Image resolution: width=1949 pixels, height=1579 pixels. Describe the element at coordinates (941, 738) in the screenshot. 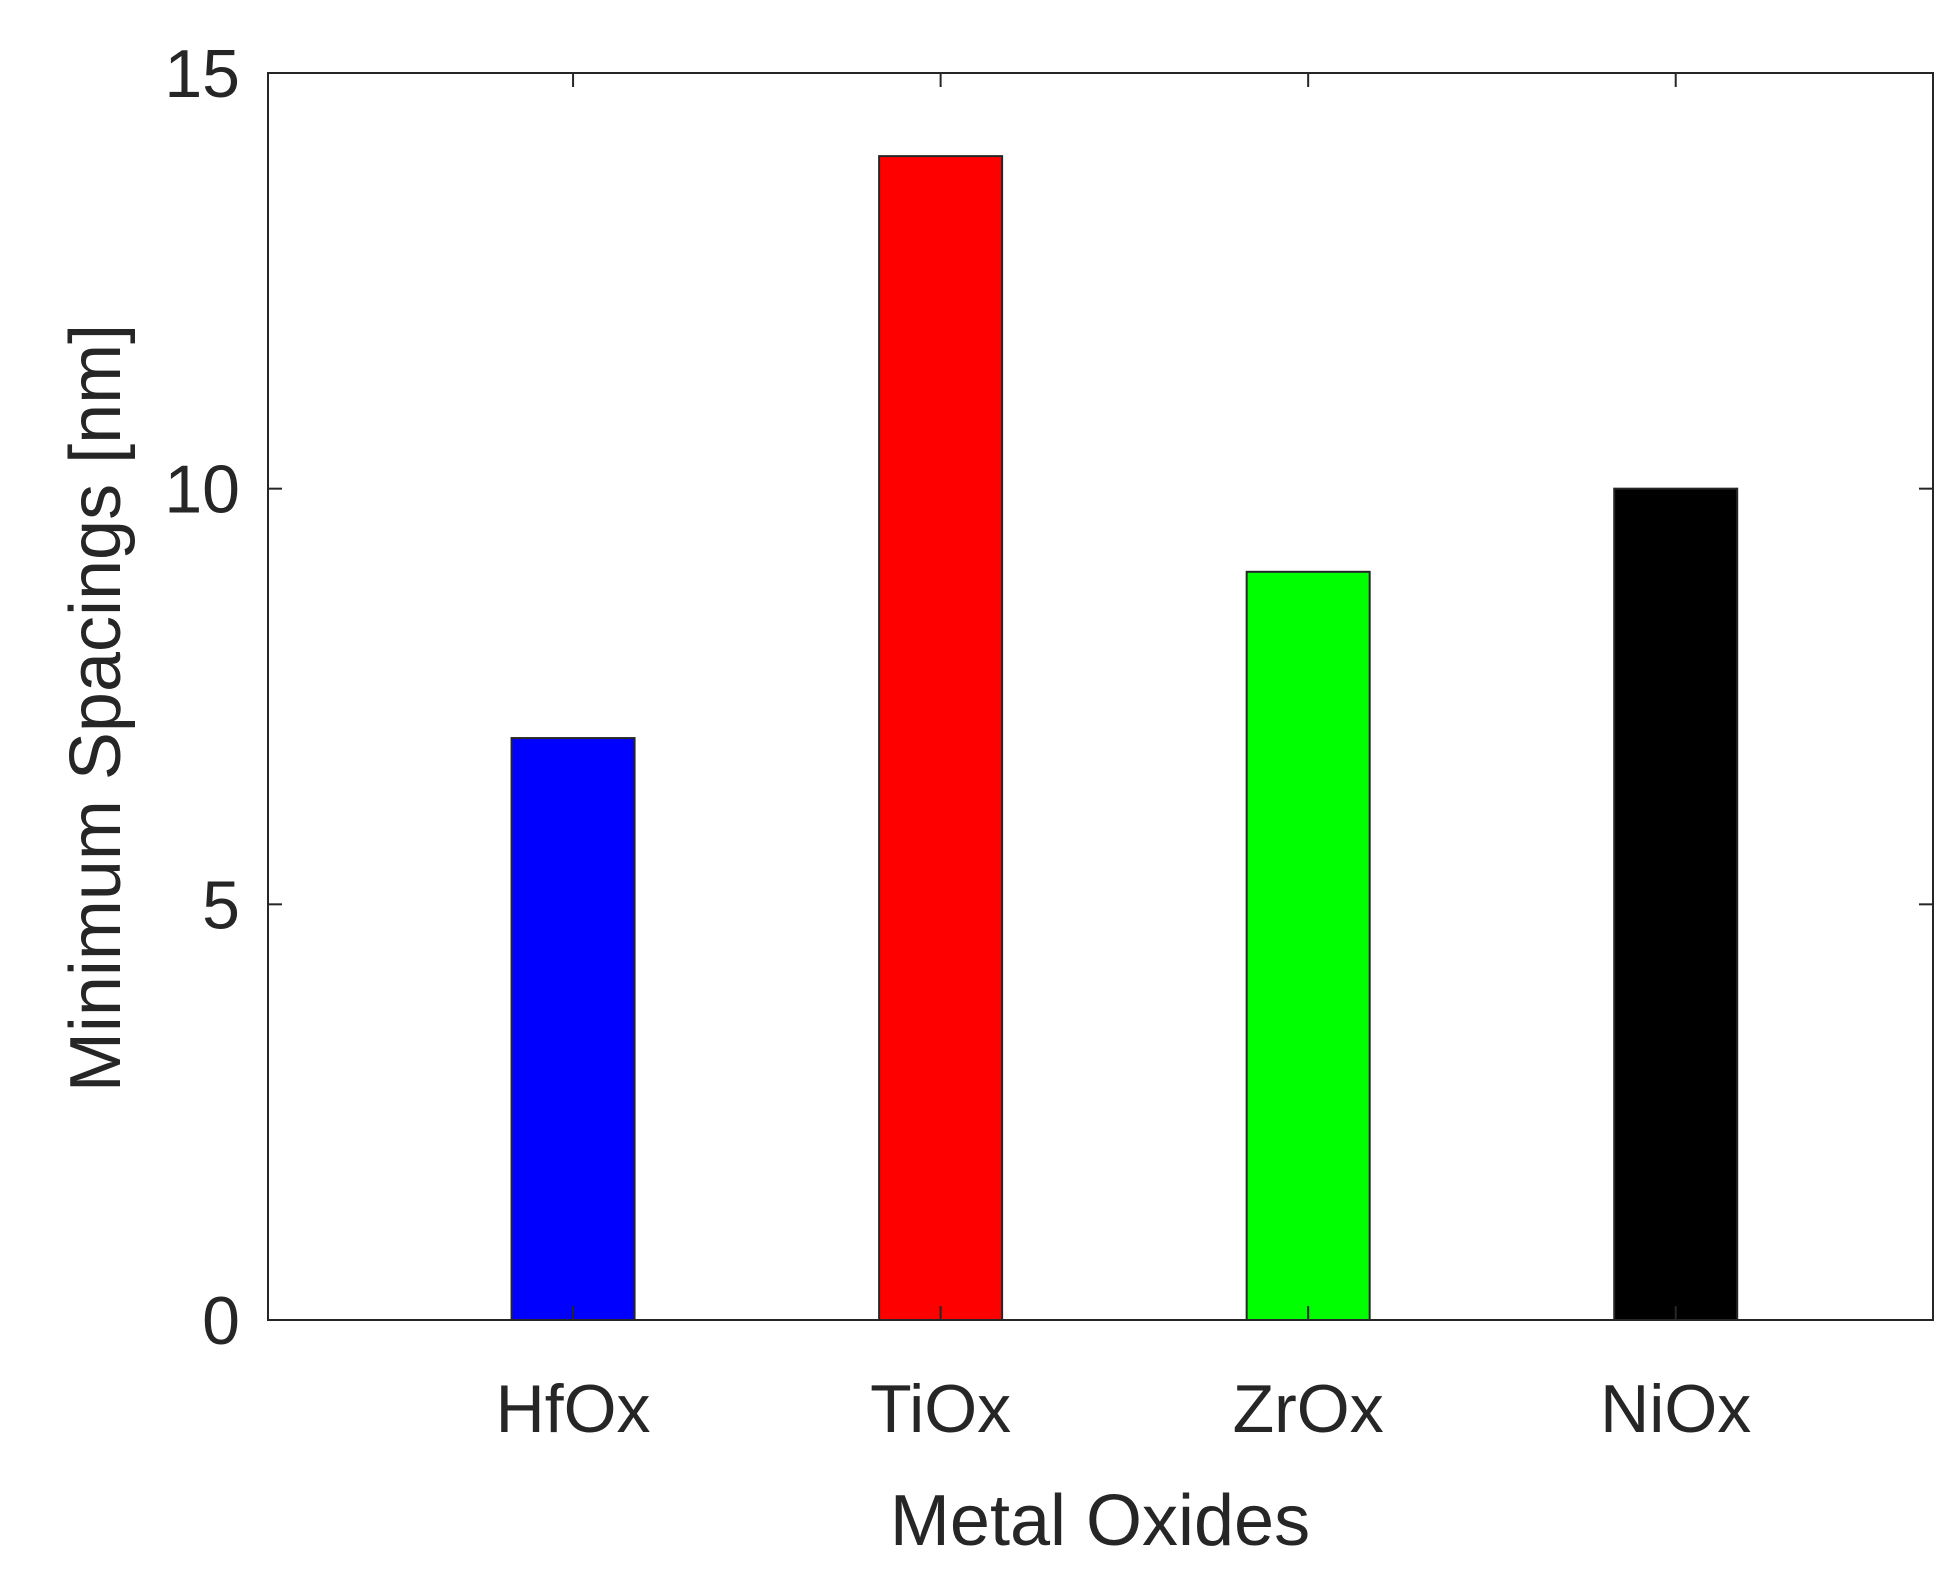

I see `bar-tiox` at that location.